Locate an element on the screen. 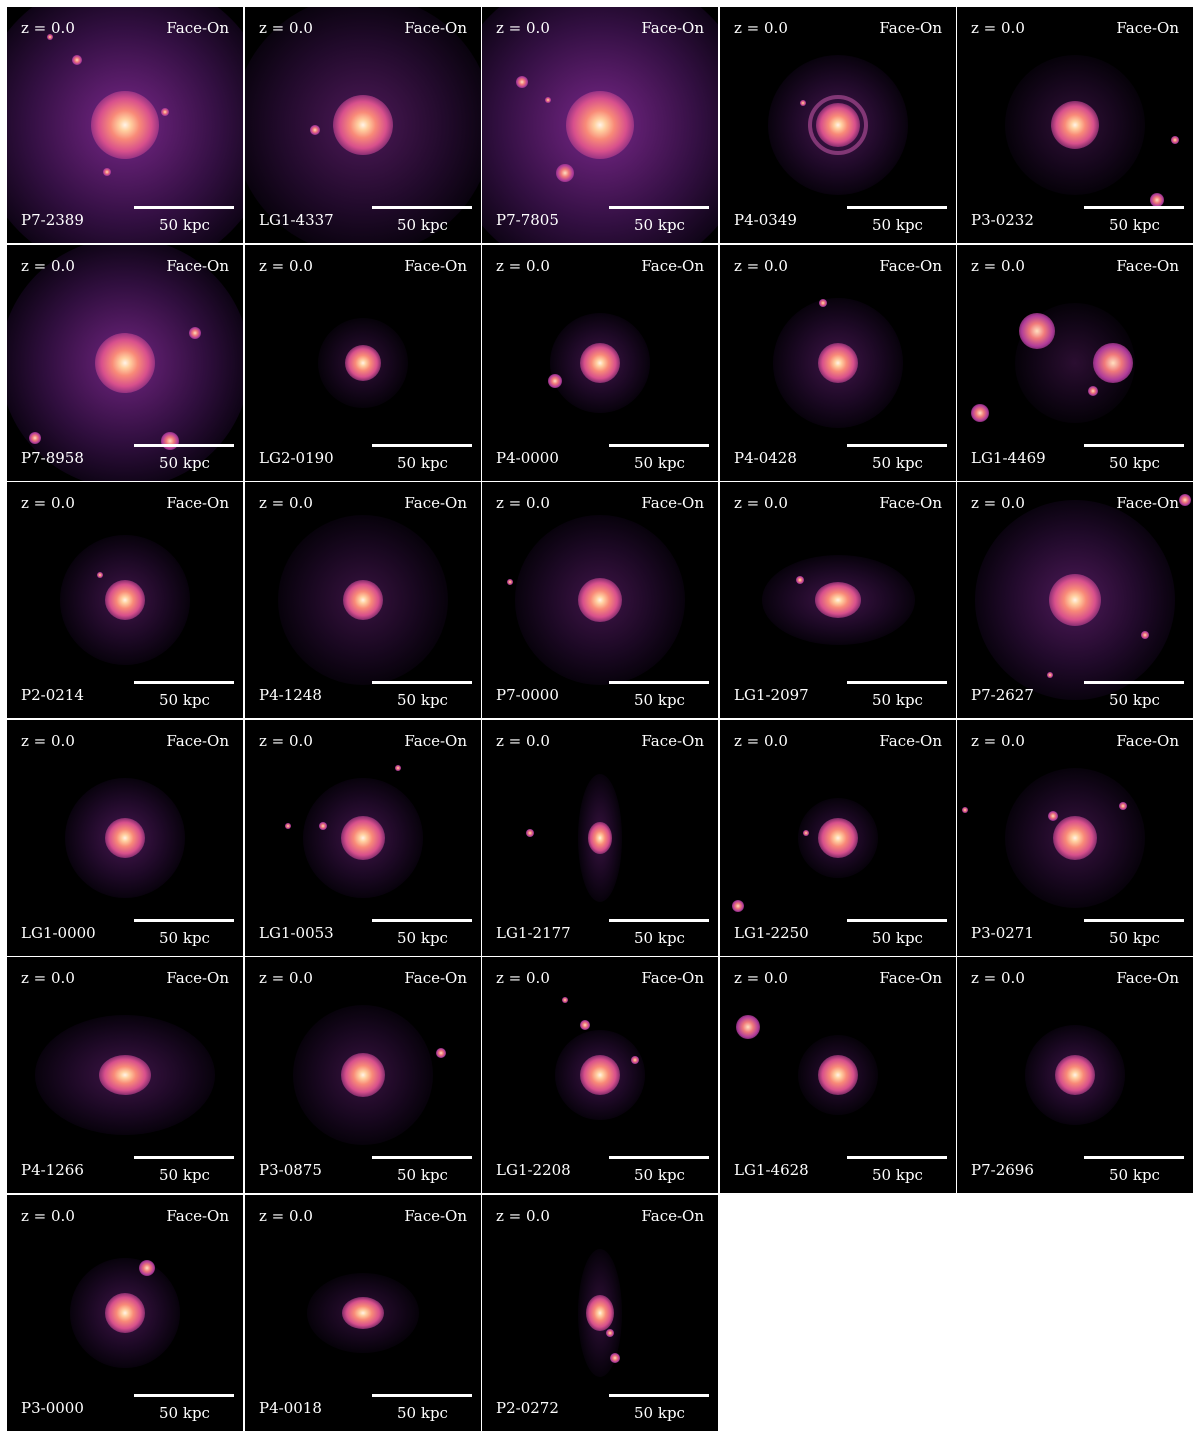 Image resolution: width=1200 pixels, height=1435 pixels. galaxy-id-label: P3-0000 is located at coordinates (52, 1408).